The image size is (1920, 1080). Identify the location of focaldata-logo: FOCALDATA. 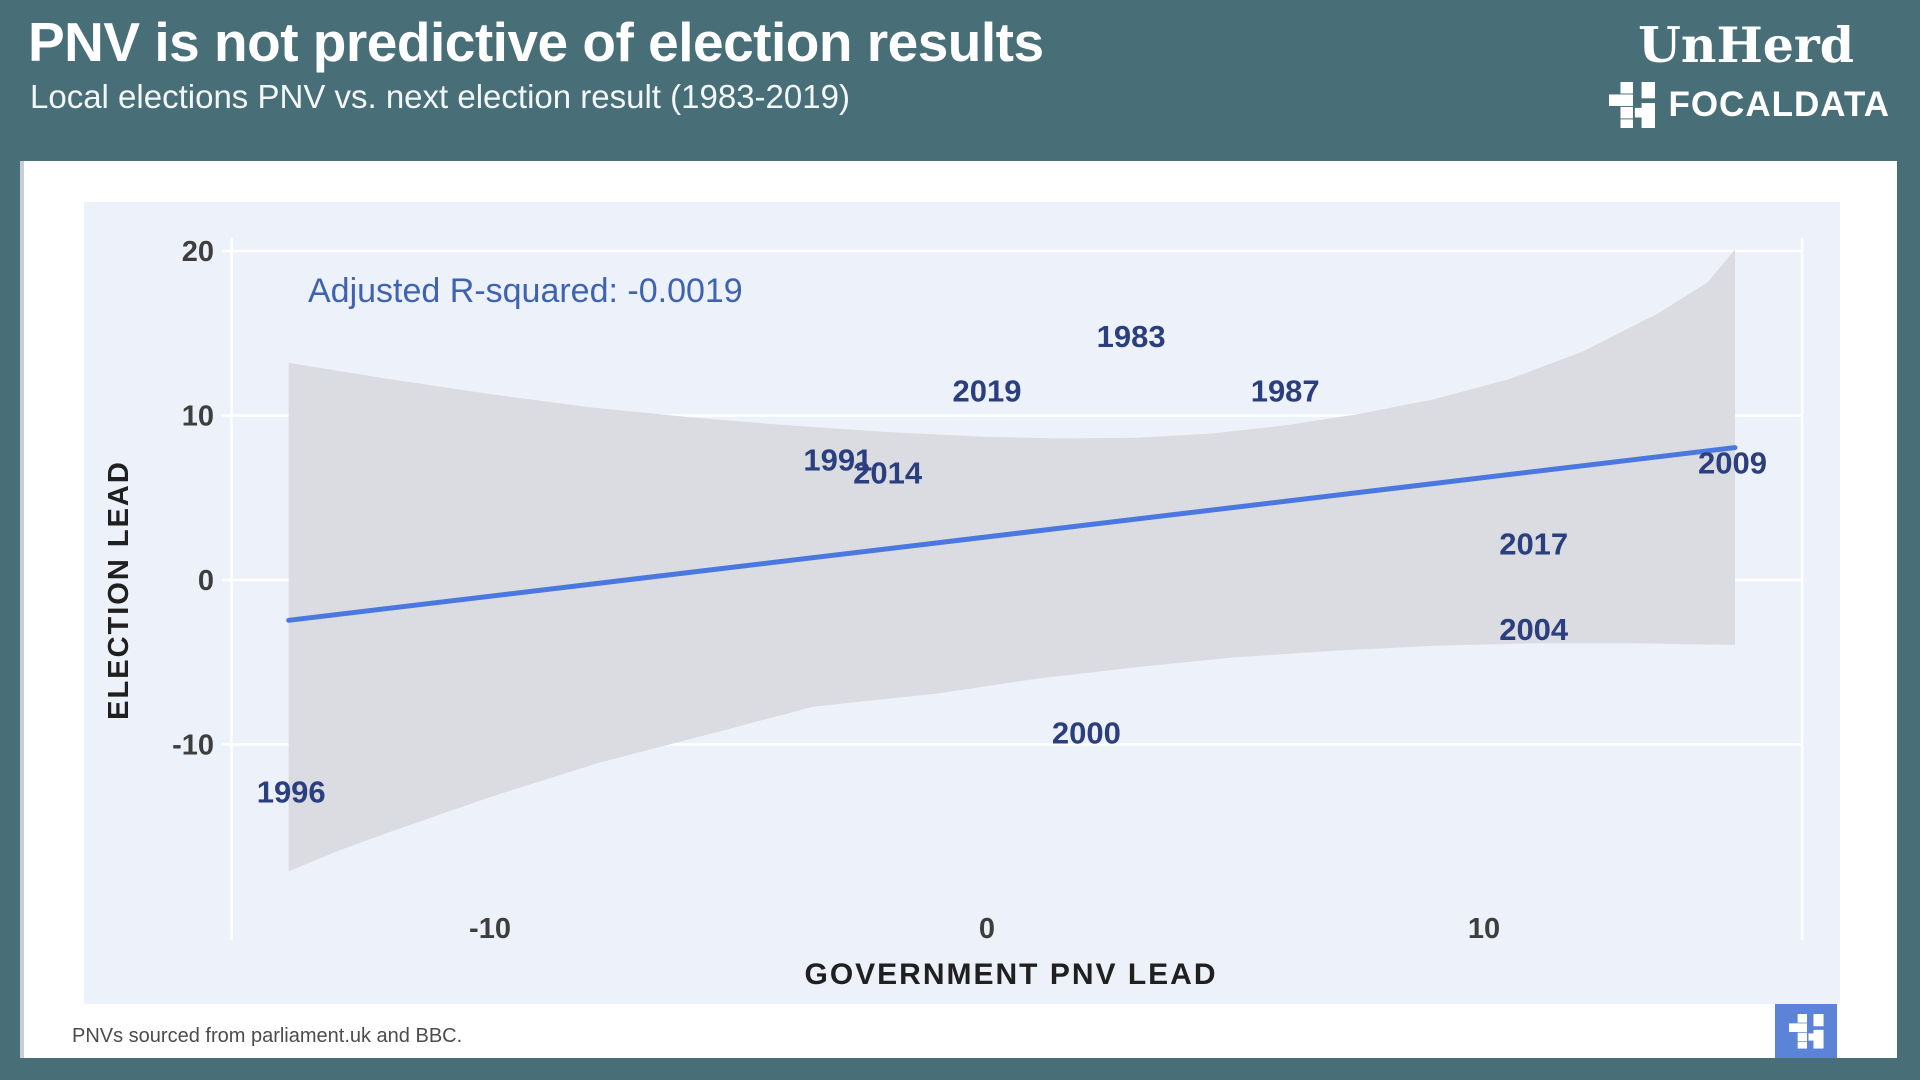
(1749, 105).